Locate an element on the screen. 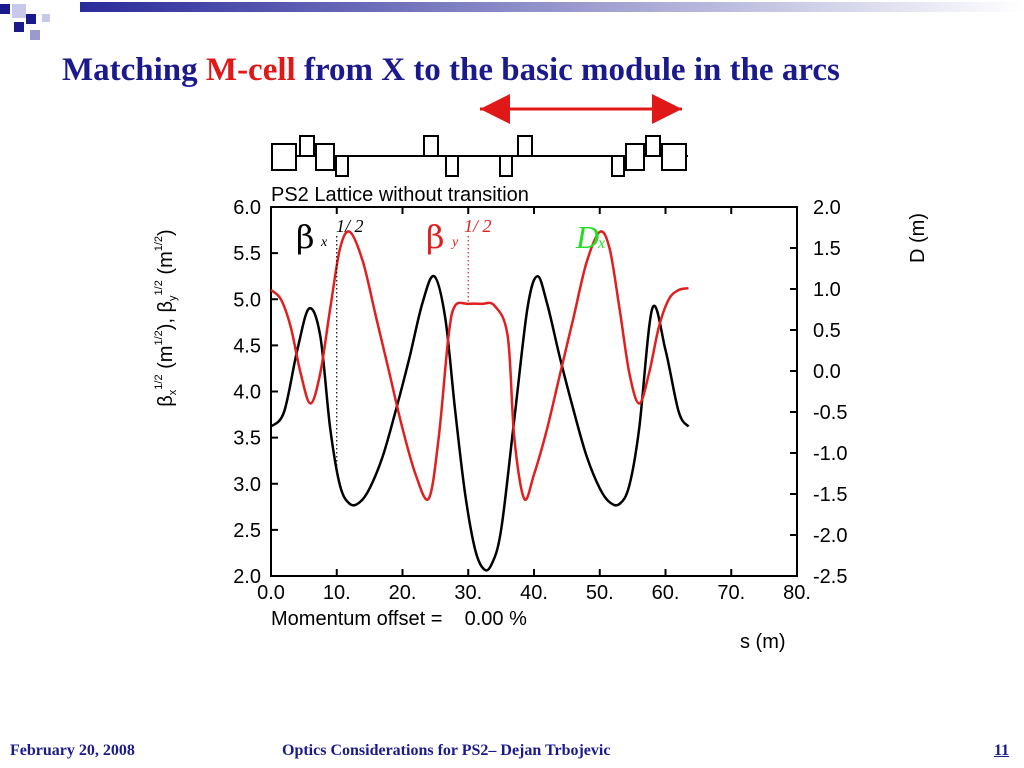  x-tick-label: 30. is located at coordinates (468, 593).